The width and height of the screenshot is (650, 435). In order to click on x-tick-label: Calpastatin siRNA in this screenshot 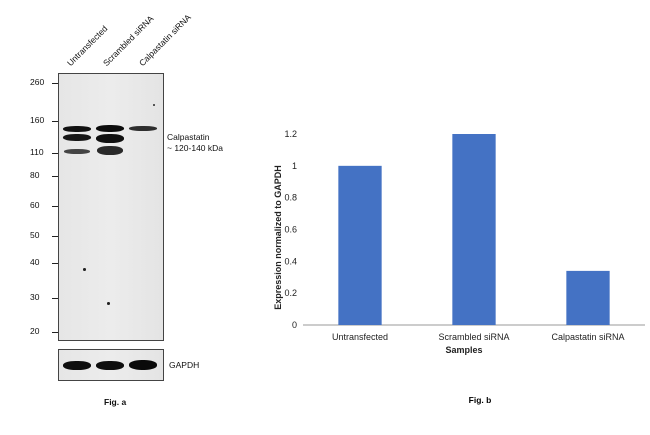, I will do `click(587, 337)`.